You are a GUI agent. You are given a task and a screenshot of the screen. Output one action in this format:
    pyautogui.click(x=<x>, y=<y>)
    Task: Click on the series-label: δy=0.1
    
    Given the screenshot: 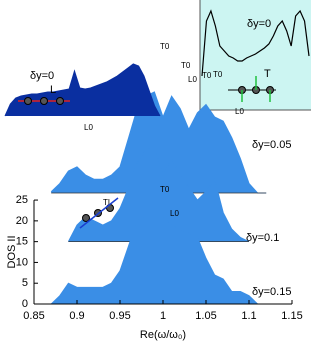 What is the action you would take?
    pyautogui.click(x=262, y=238)
    